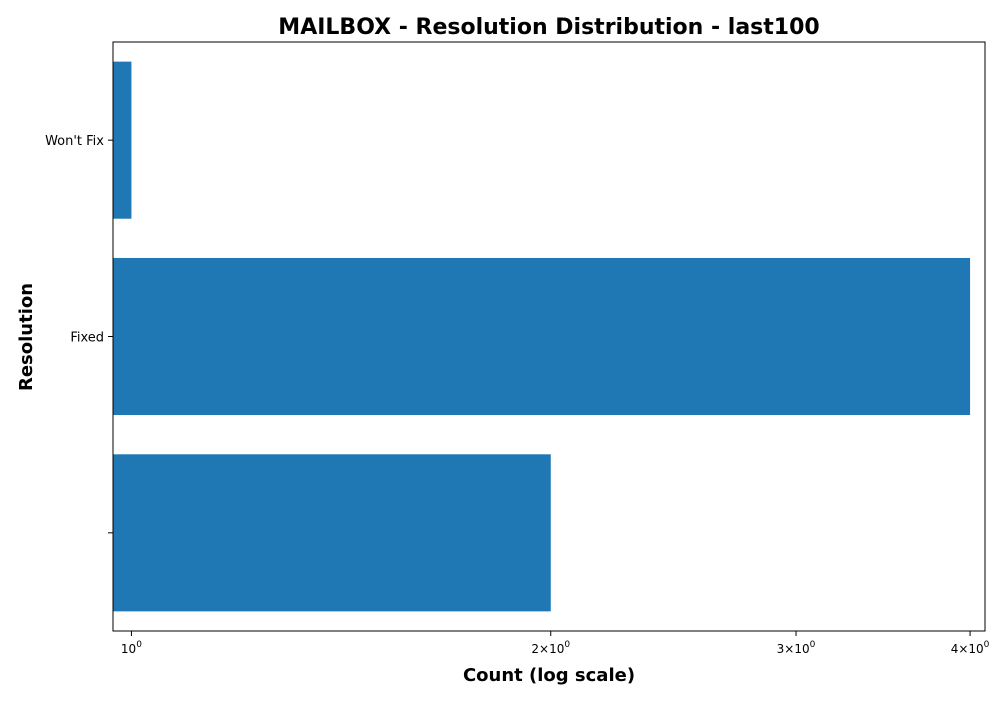 The height and width of the screenshot is (704, 1000). Describe the element at coordinates (970, 648) in the screenshot. I see `x-tick-label: 4×100` at that location.